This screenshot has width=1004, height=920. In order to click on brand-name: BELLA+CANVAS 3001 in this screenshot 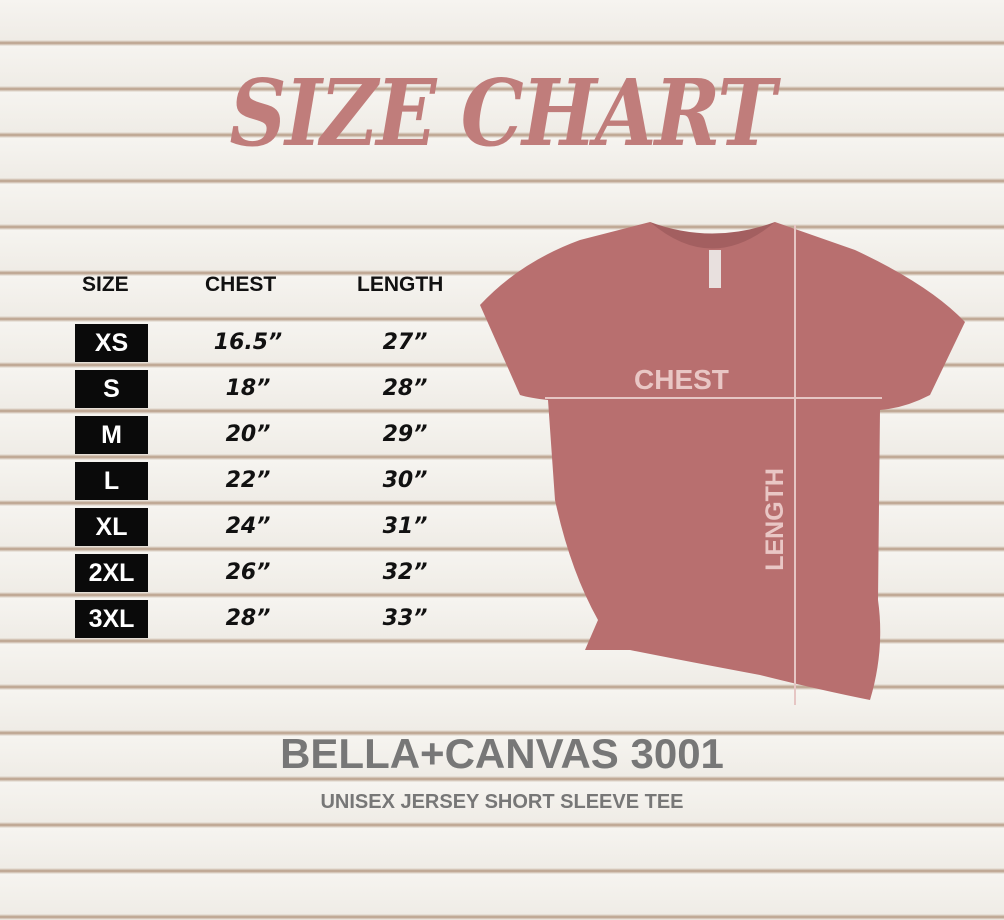, I will do `click(502, 753)`.